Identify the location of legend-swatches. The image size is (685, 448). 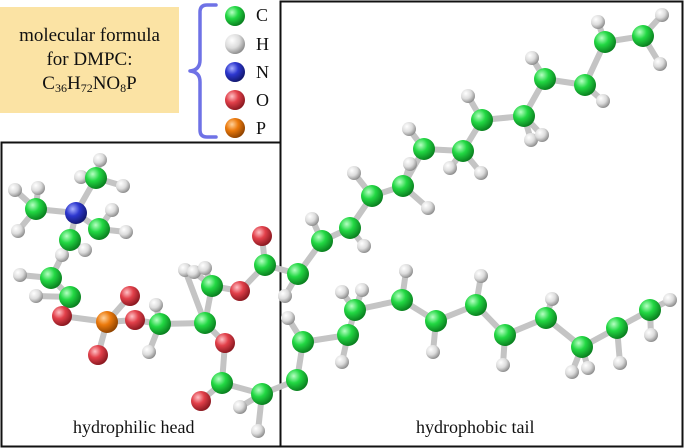
(235, 72).